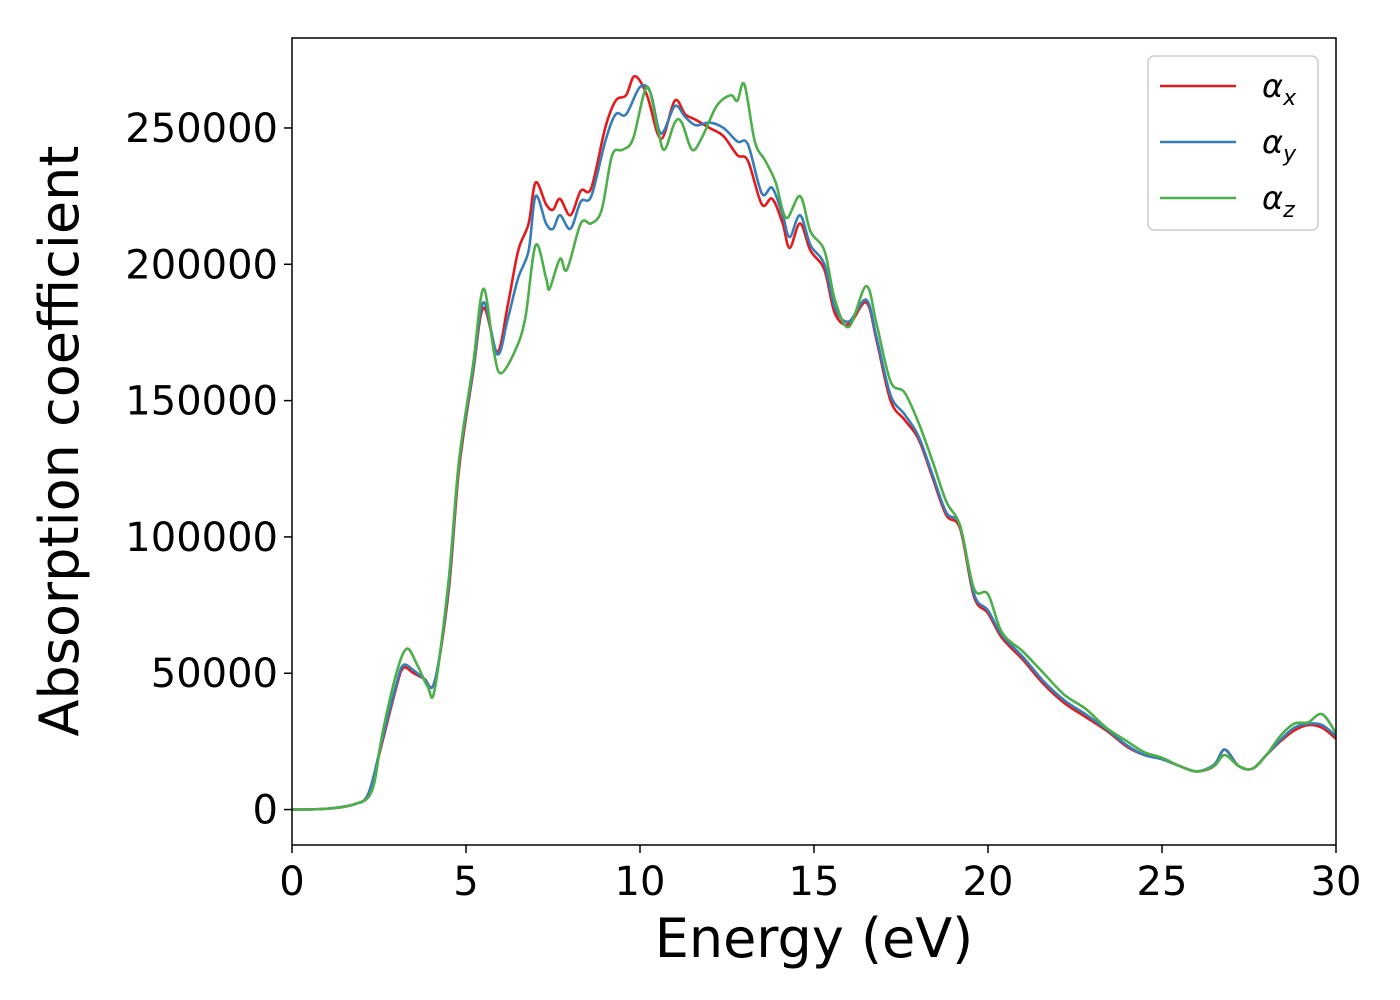  What do you see at coordinates (201, 265) in the screenshot?
I see `y-tick-label: 200000` at bounding box center [201, 265].